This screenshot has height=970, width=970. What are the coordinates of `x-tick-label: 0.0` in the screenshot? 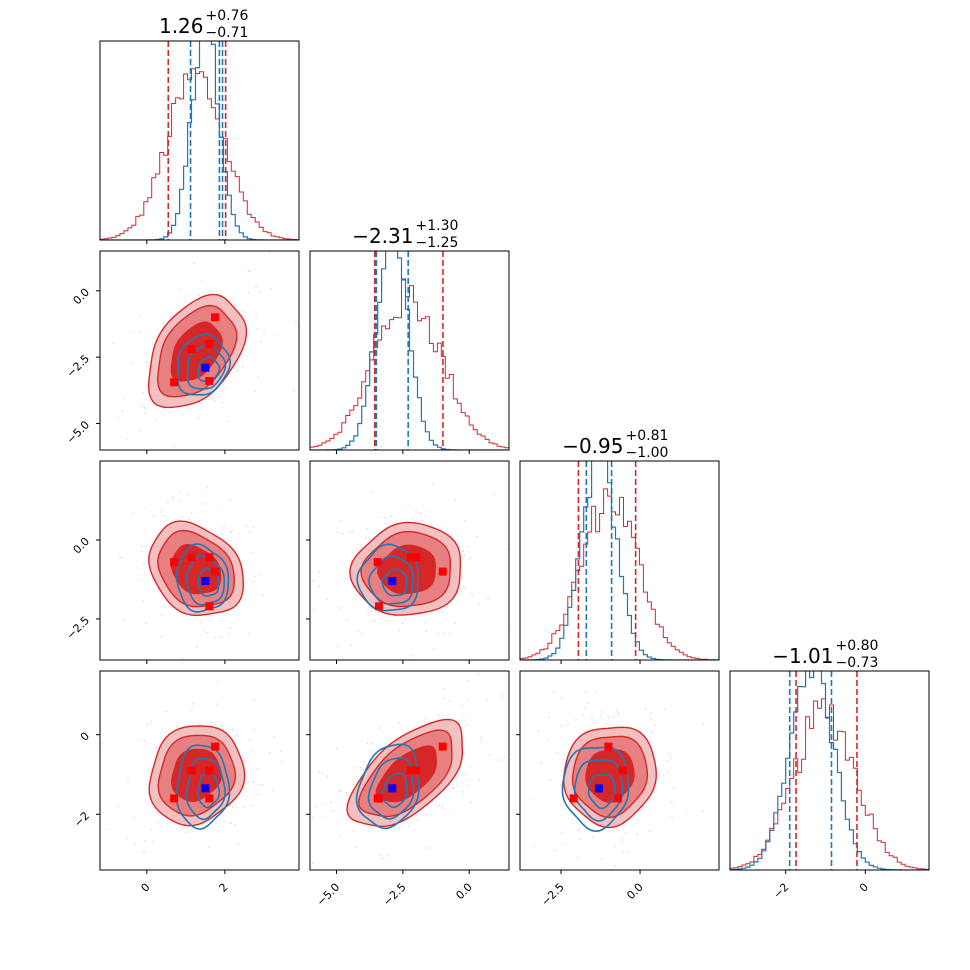 It's located at (635, 892).